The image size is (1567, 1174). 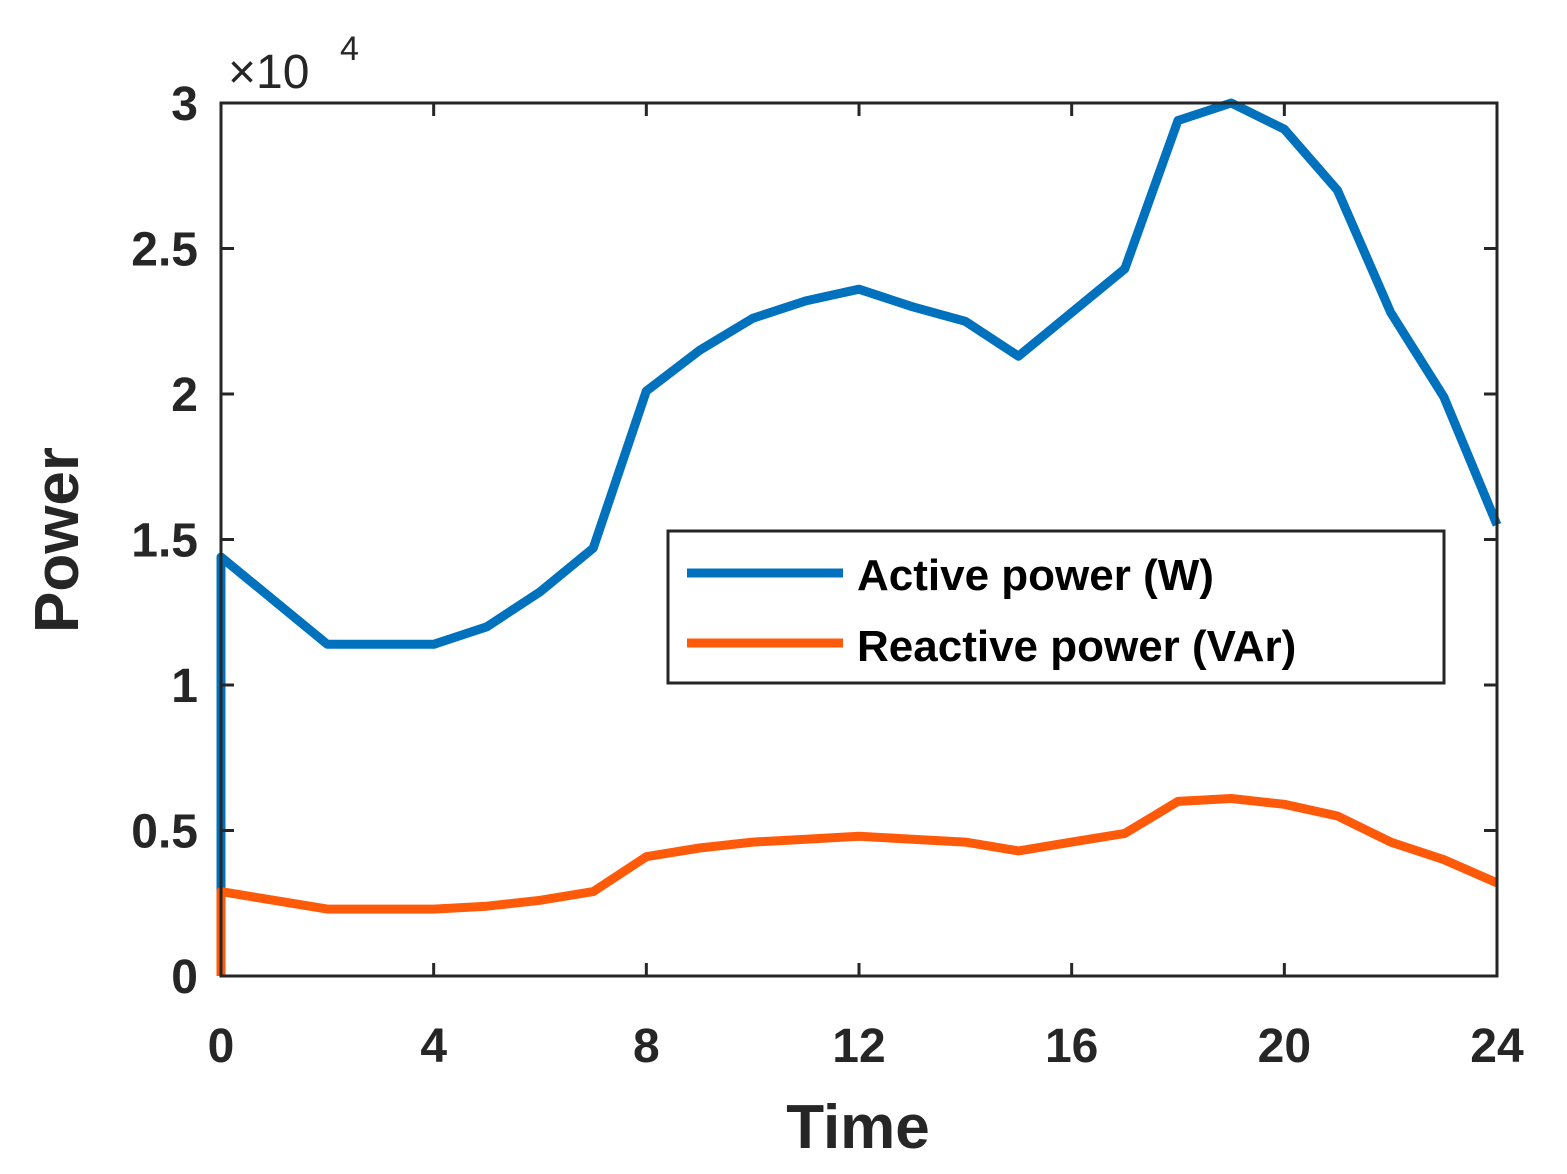 I want to click on y-exponent-base: ×10, so click(x=268, y=72).